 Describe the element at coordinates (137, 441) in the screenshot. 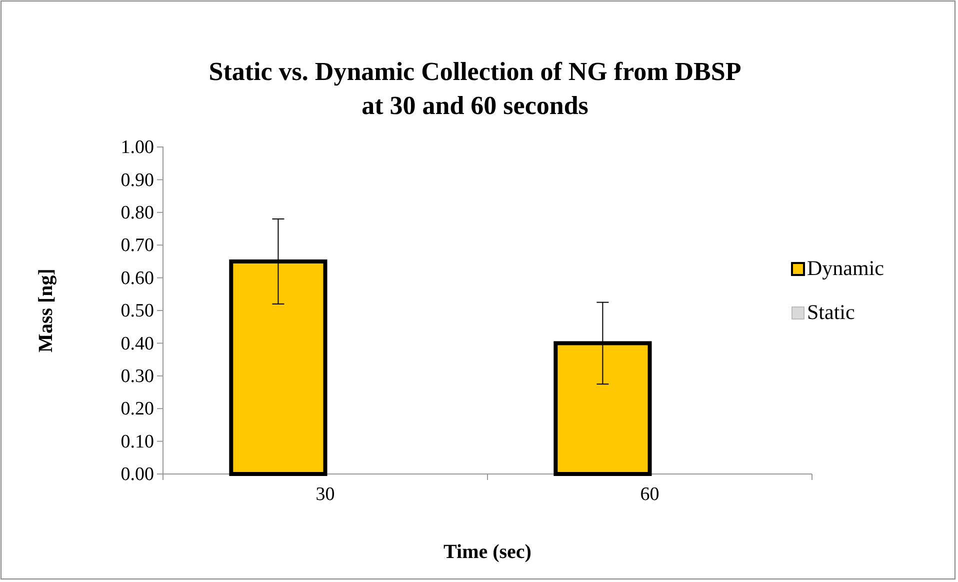

I see `y-tick-label: 0.10` at that location.